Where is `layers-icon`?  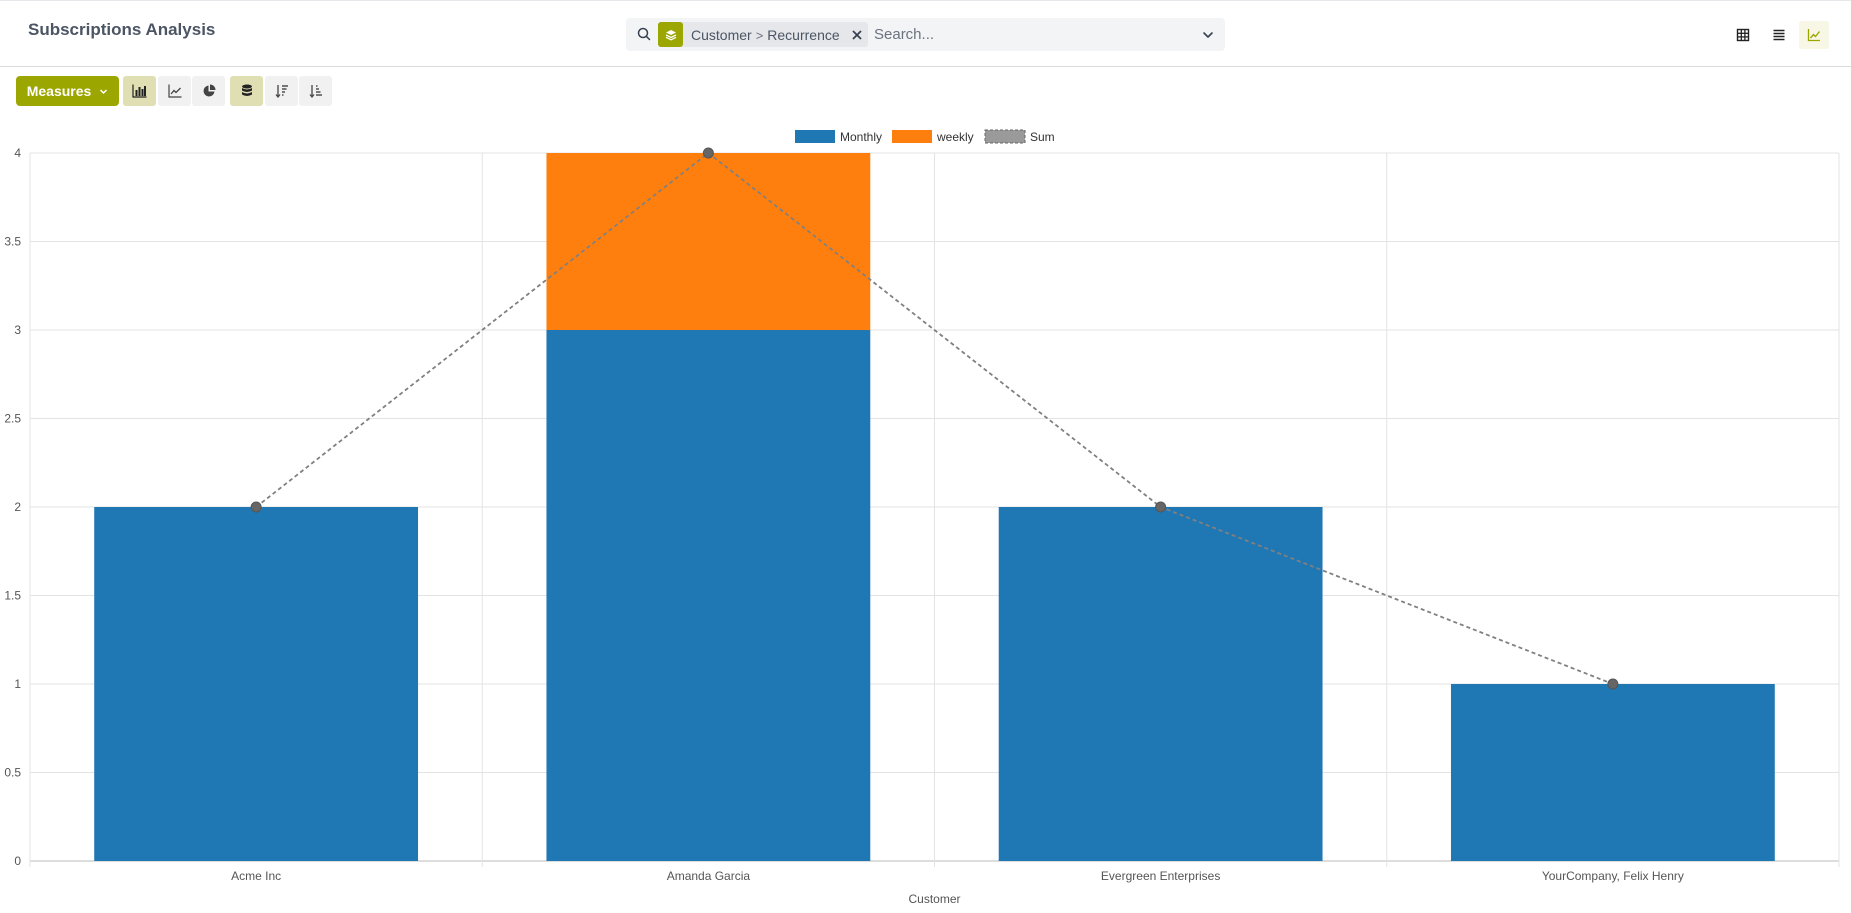 layers-icon is located at coordinates (670, 34).